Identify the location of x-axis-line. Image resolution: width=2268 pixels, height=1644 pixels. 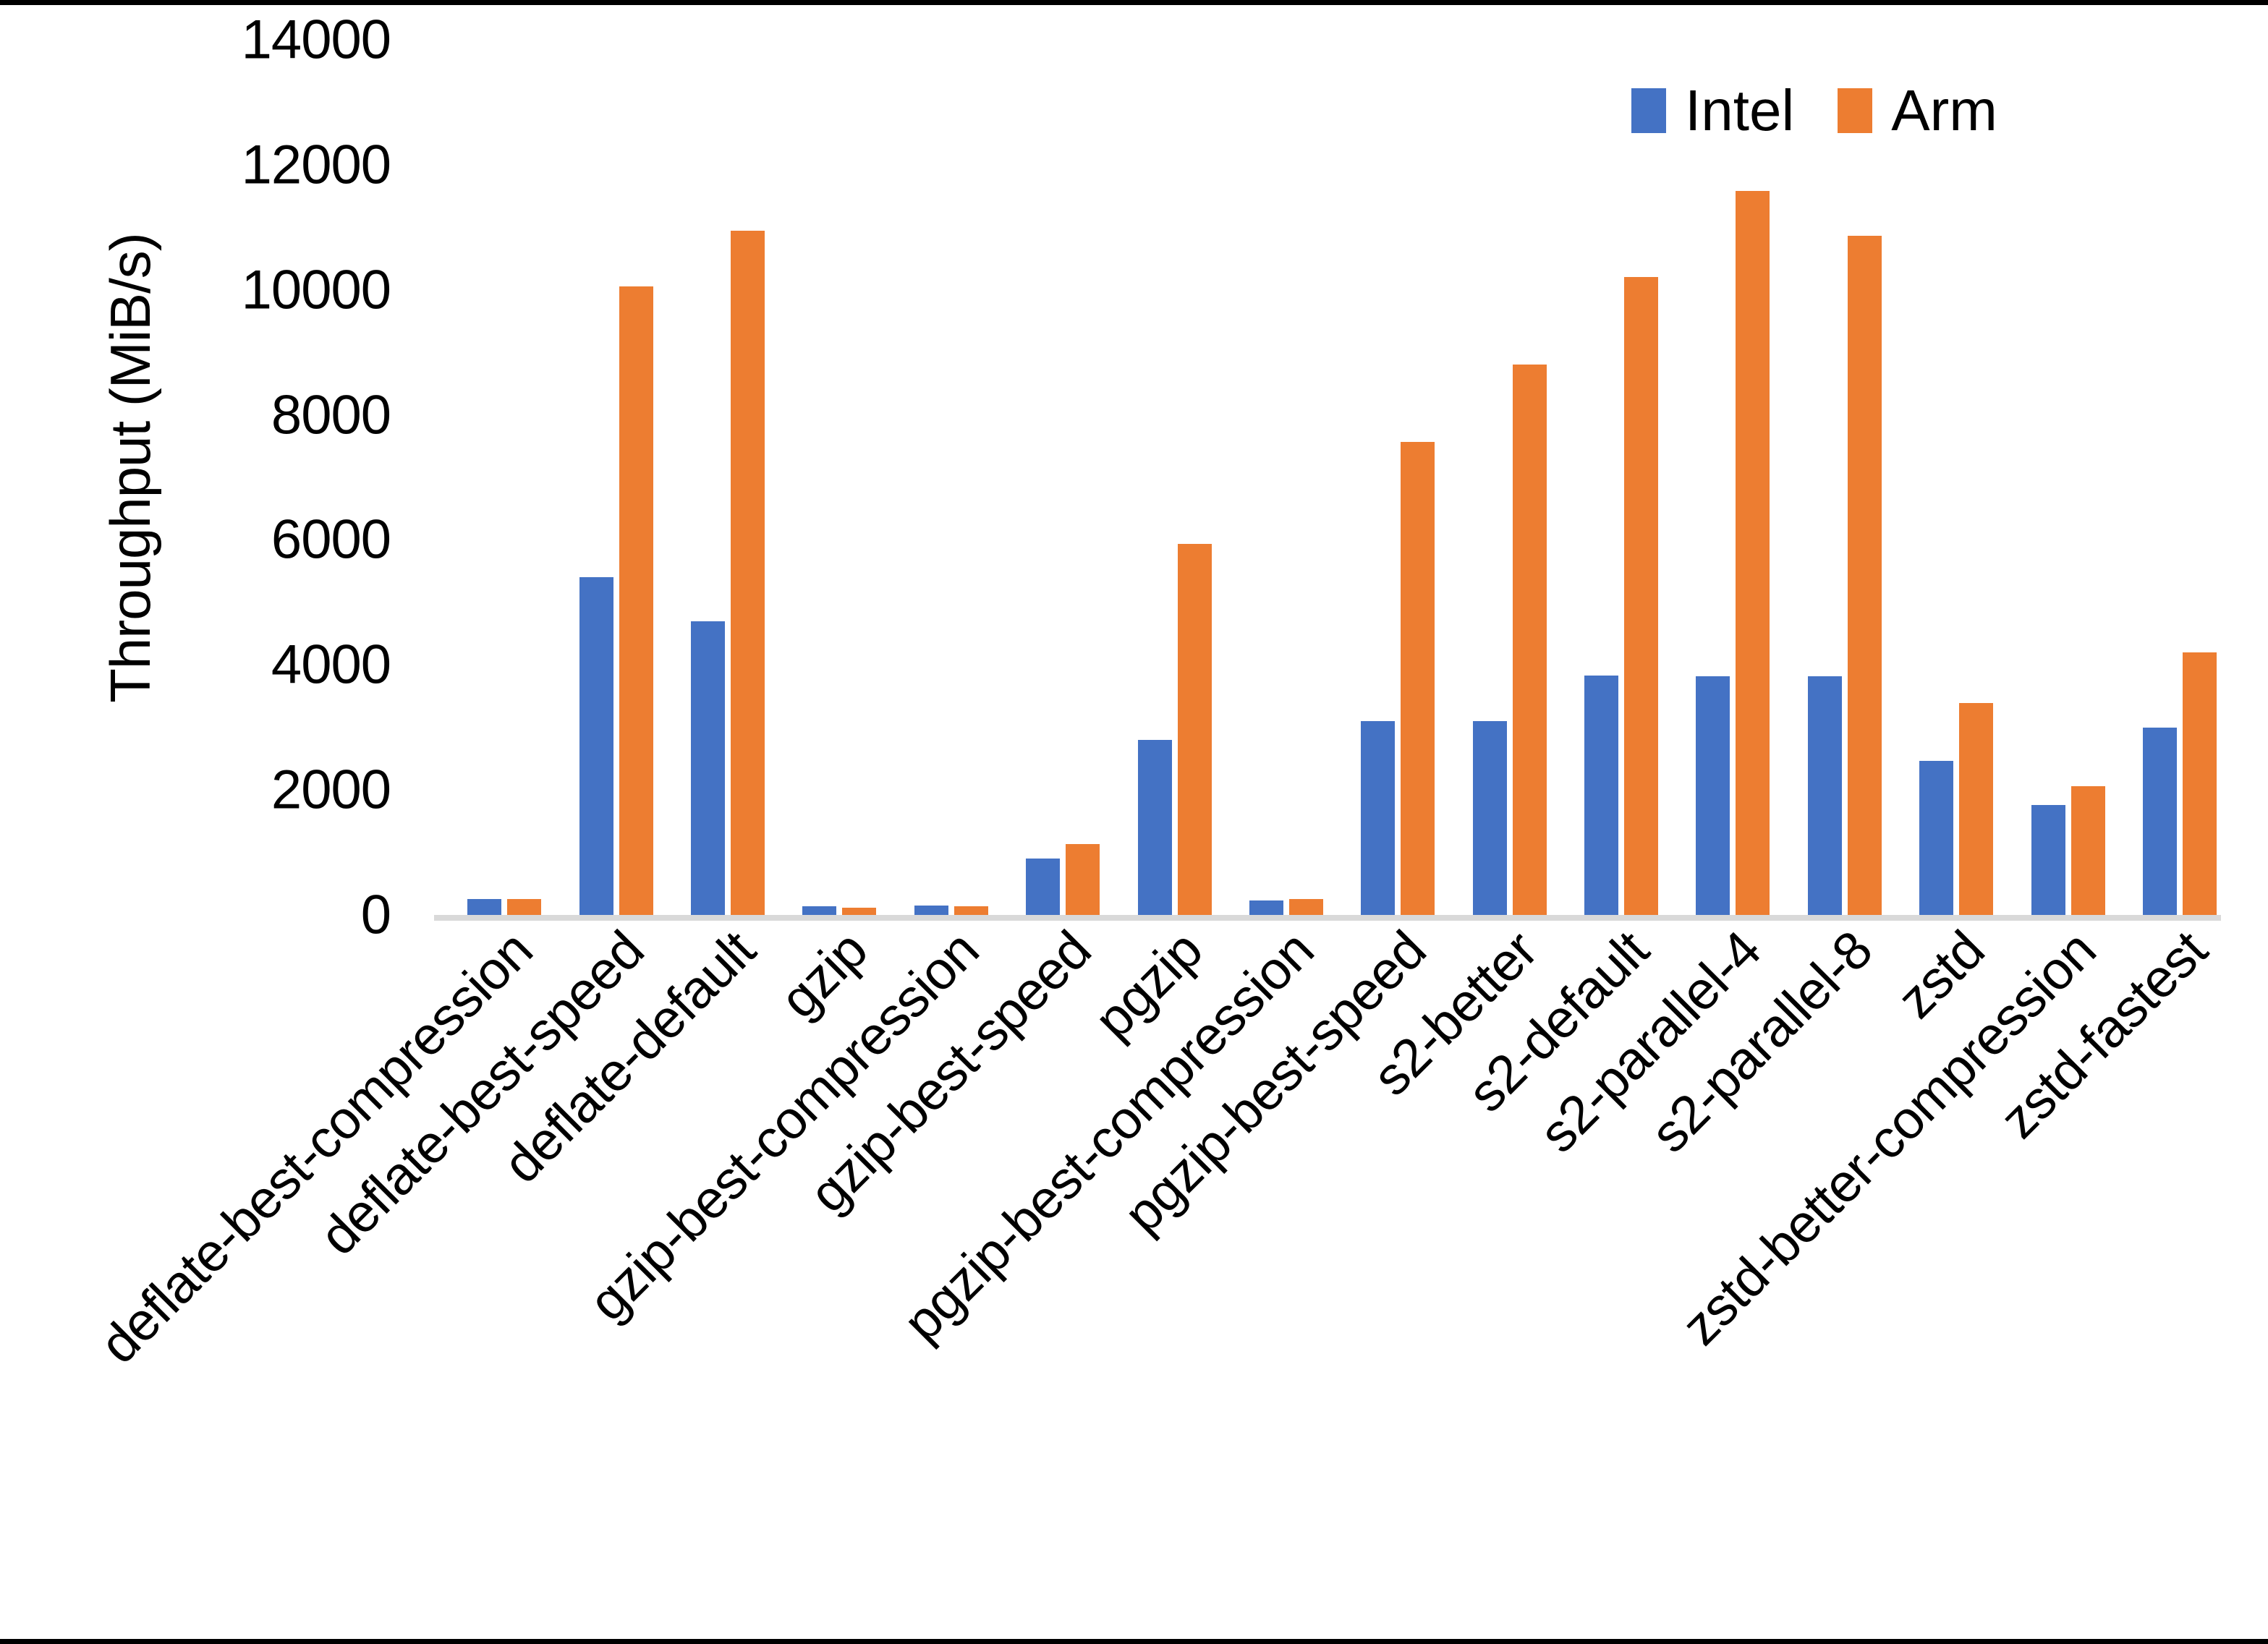
(1327, 918).